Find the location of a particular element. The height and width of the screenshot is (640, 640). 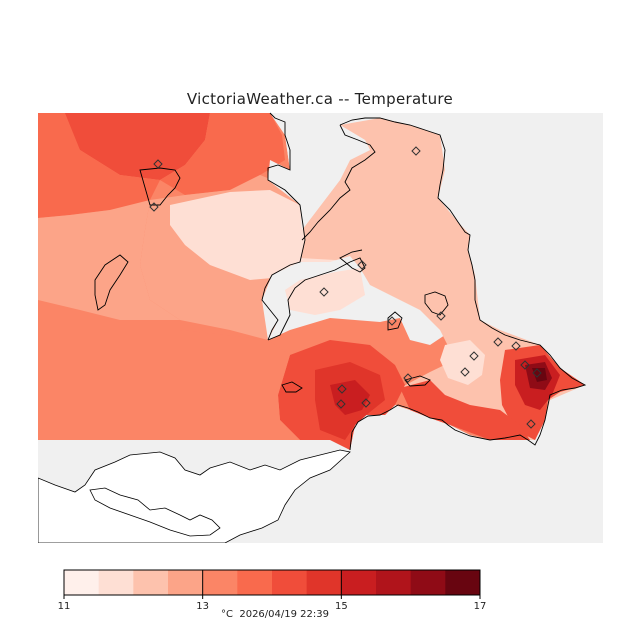

legend-bands is located at coordinates (272, 582).